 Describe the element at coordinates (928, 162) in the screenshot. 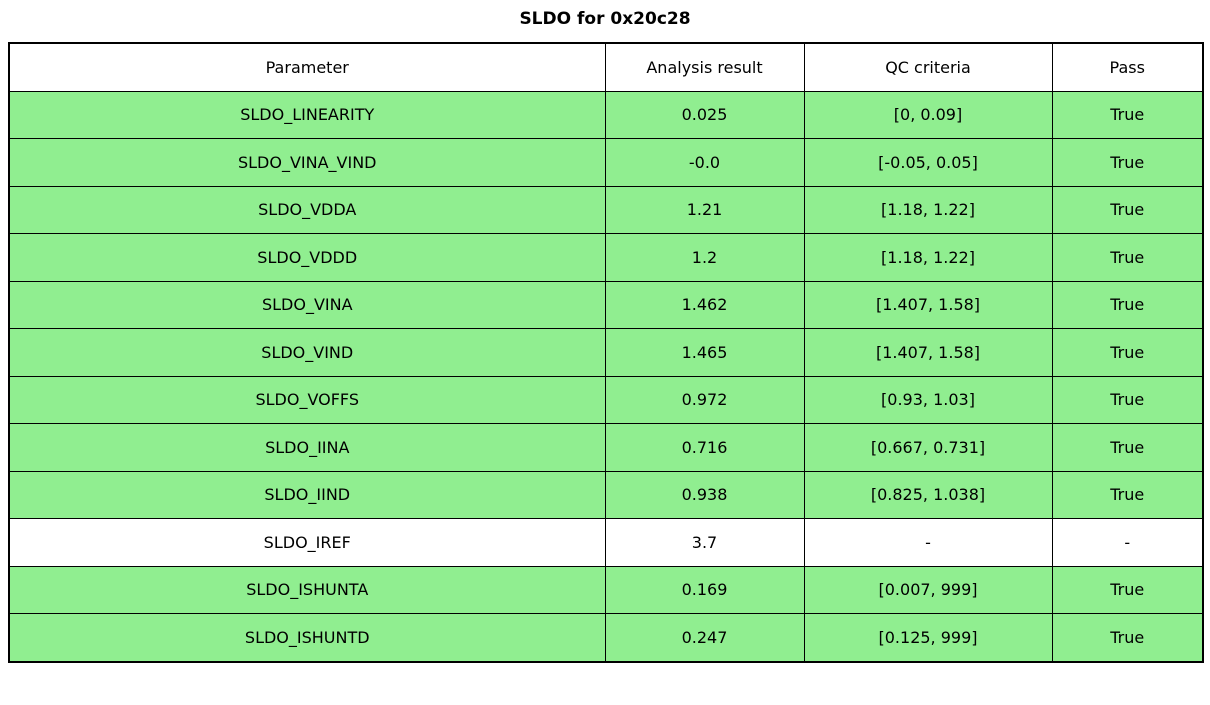

I see `cell-qc-criteria: [-0.05, 0.05]` at that location.